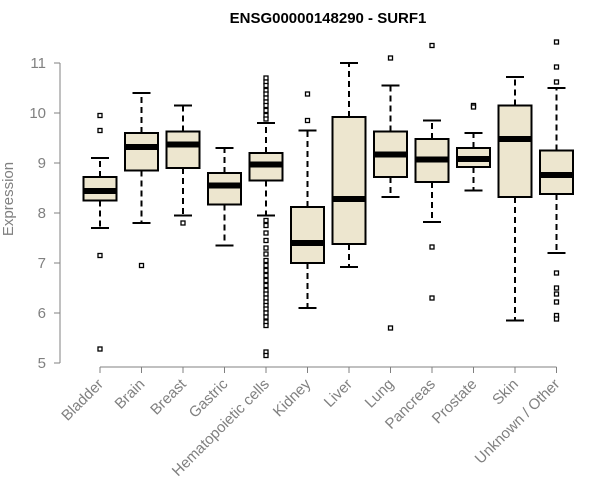 The height and width of the screenshot is (500, 600). Describe the element at coordinates (338, 393) in the screenshot. I see `x-tick-label-6: Liver` at that location.